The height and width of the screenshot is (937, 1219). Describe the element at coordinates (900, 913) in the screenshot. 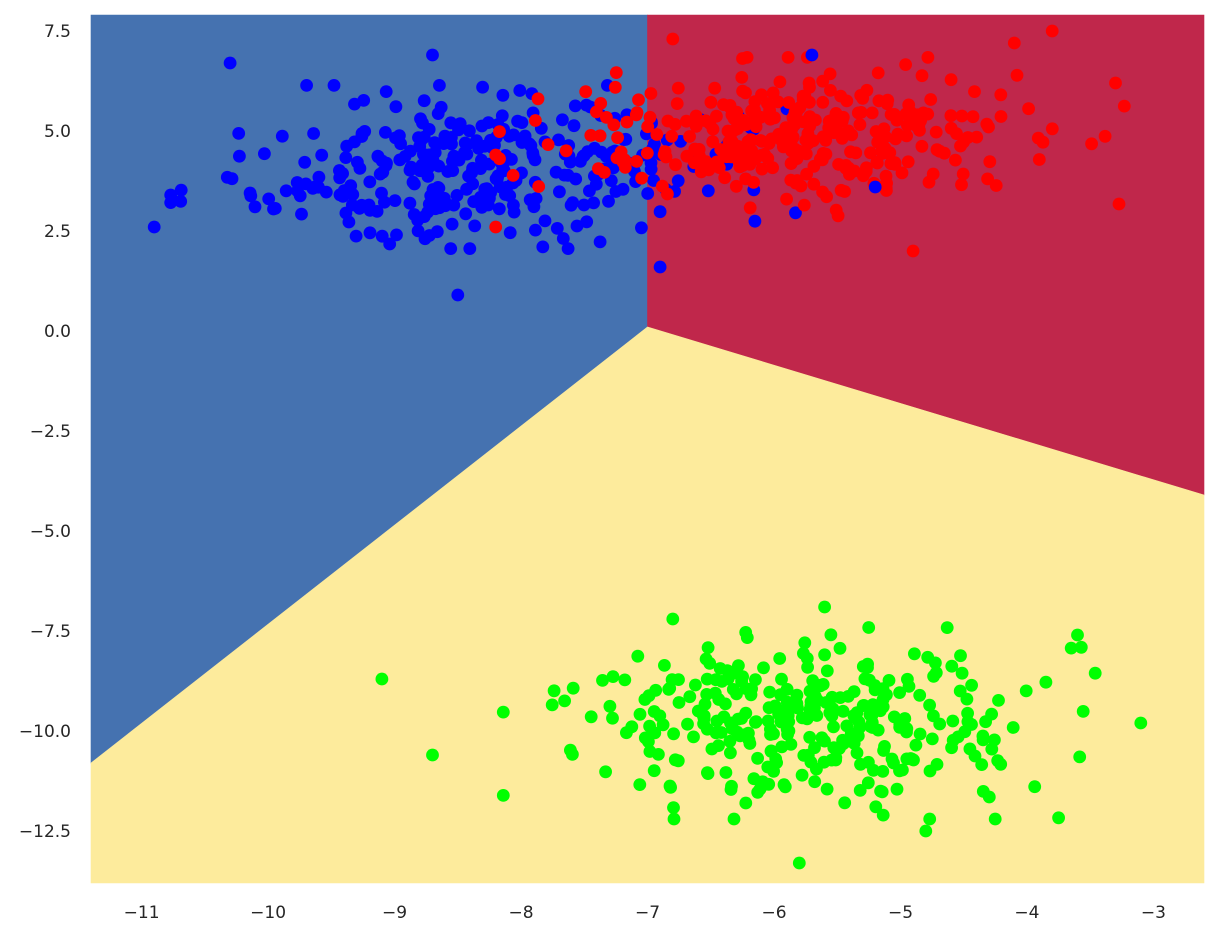

I see `x-tick-label: −5` at that location.